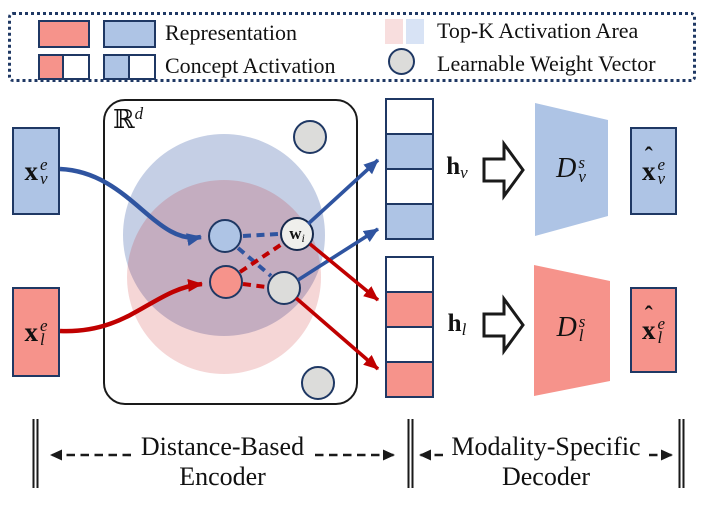  Describe the element at coordinates (538, 30) in the screenshot. I see `legend-label-topk: Top-K Activation Area` at that location.